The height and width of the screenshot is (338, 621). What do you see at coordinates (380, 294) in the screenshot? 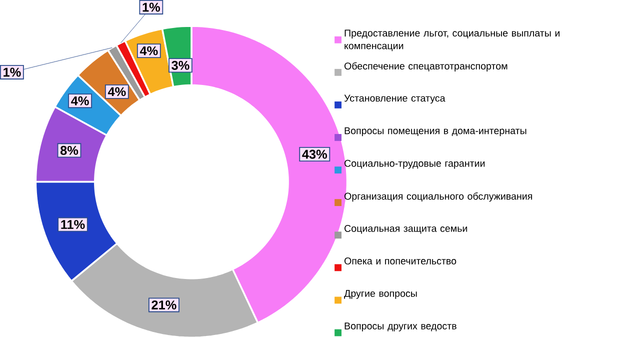
I see `legend-label: Другие вопросы` at bounding box center [380, 294].